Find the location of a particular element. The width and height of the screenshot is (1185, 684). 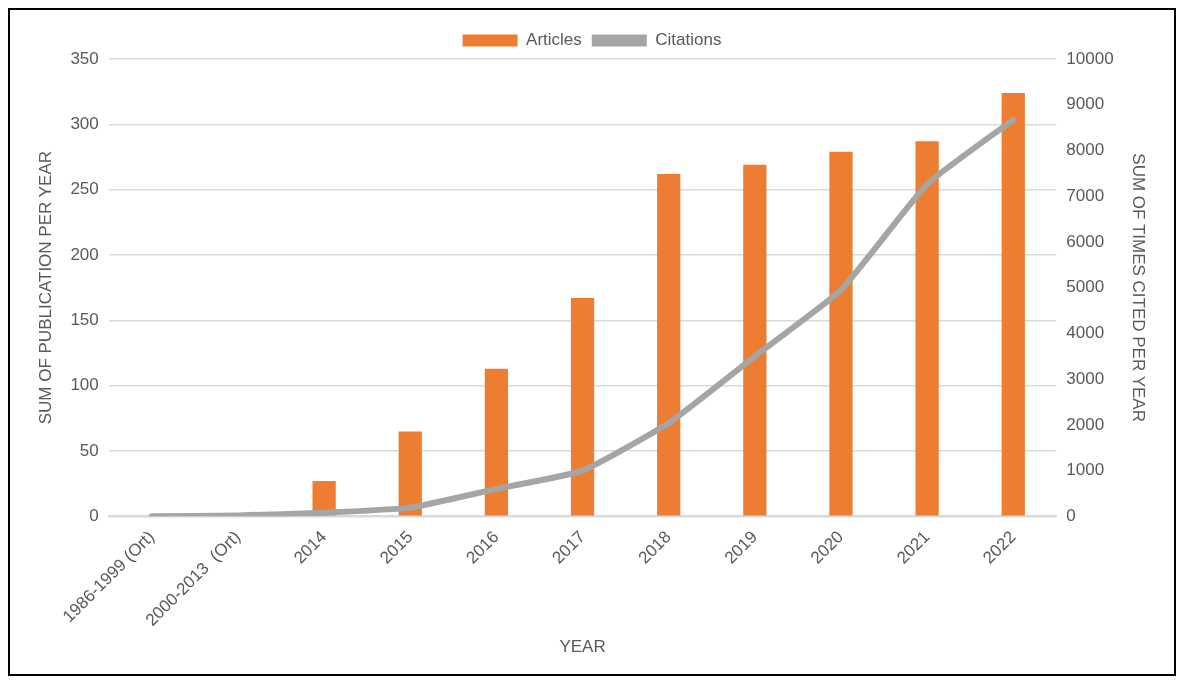

y-tick-label: 50 is located at coordinates (89, 450).